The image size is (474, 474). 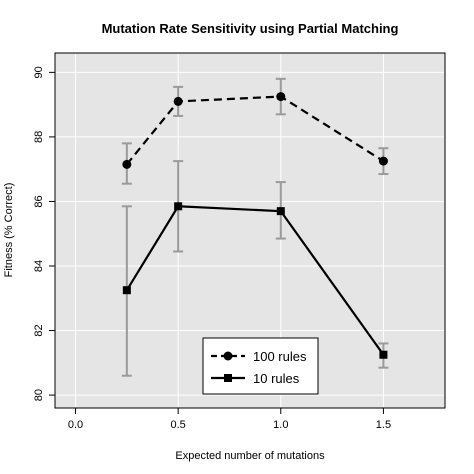 I want to click on y-tick-label: 86, so click(x=39, y=201).